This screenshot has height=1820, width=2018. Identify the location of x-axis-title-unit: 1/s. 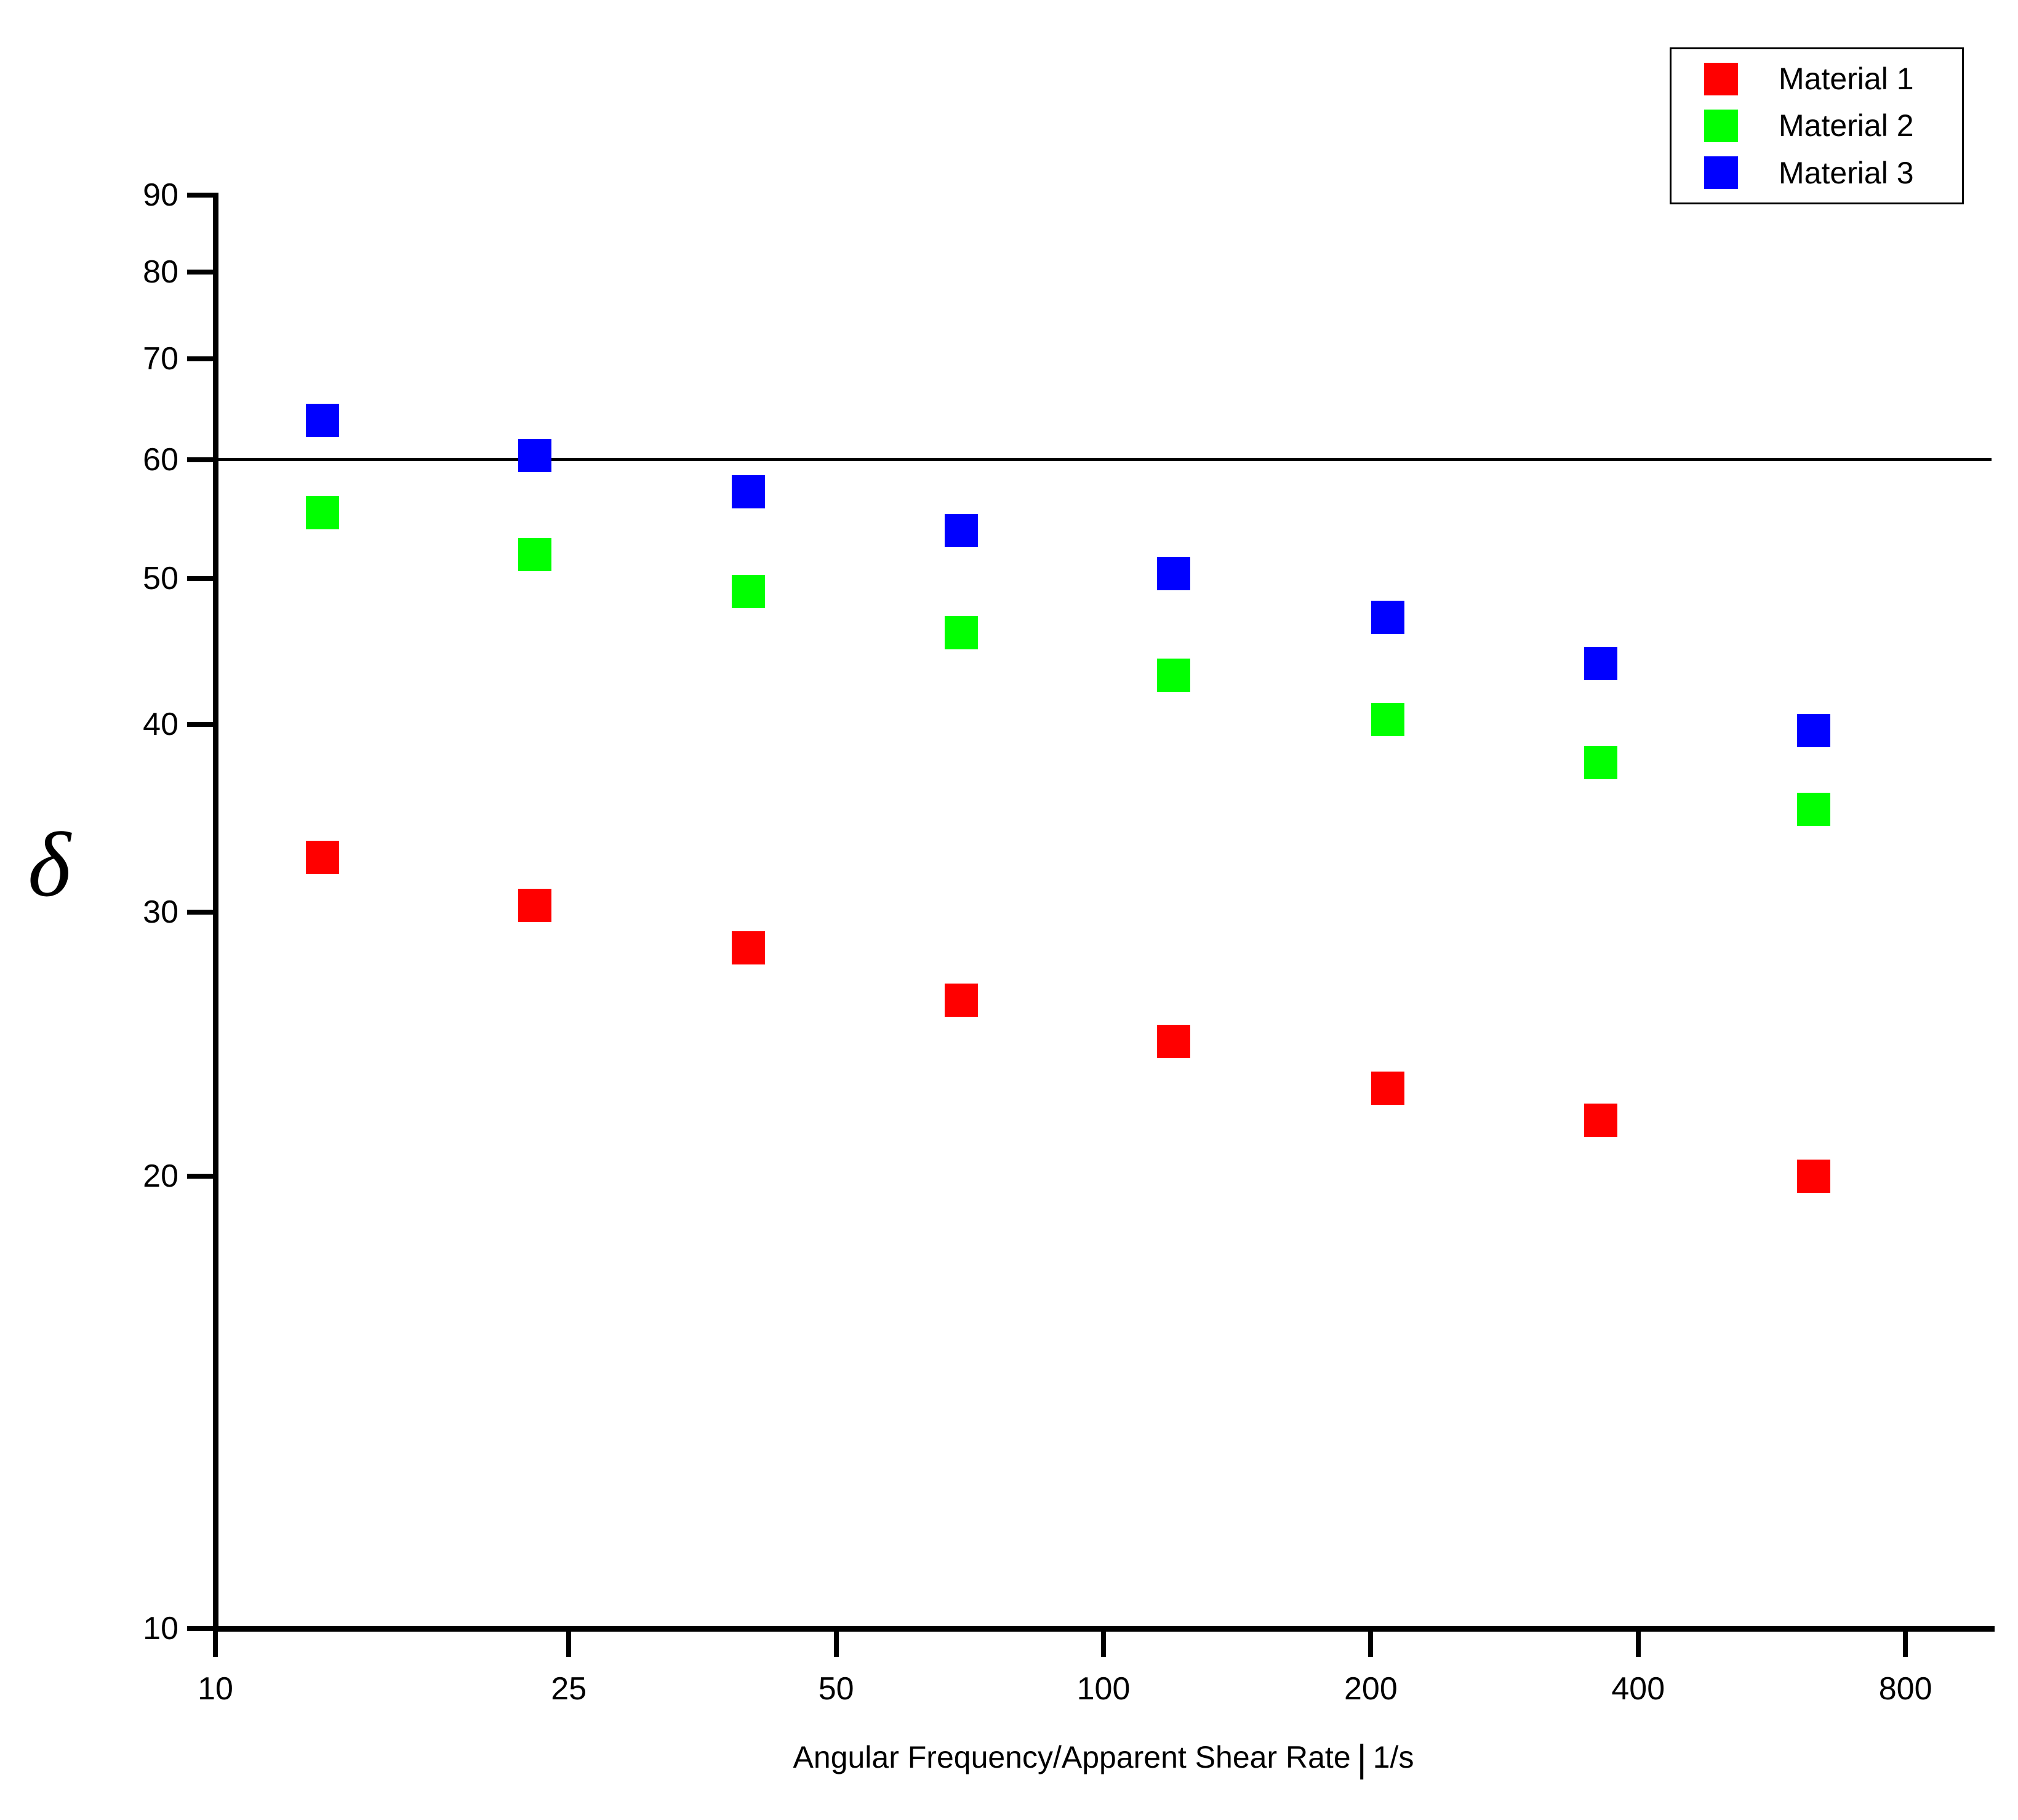
(1393, 1757).